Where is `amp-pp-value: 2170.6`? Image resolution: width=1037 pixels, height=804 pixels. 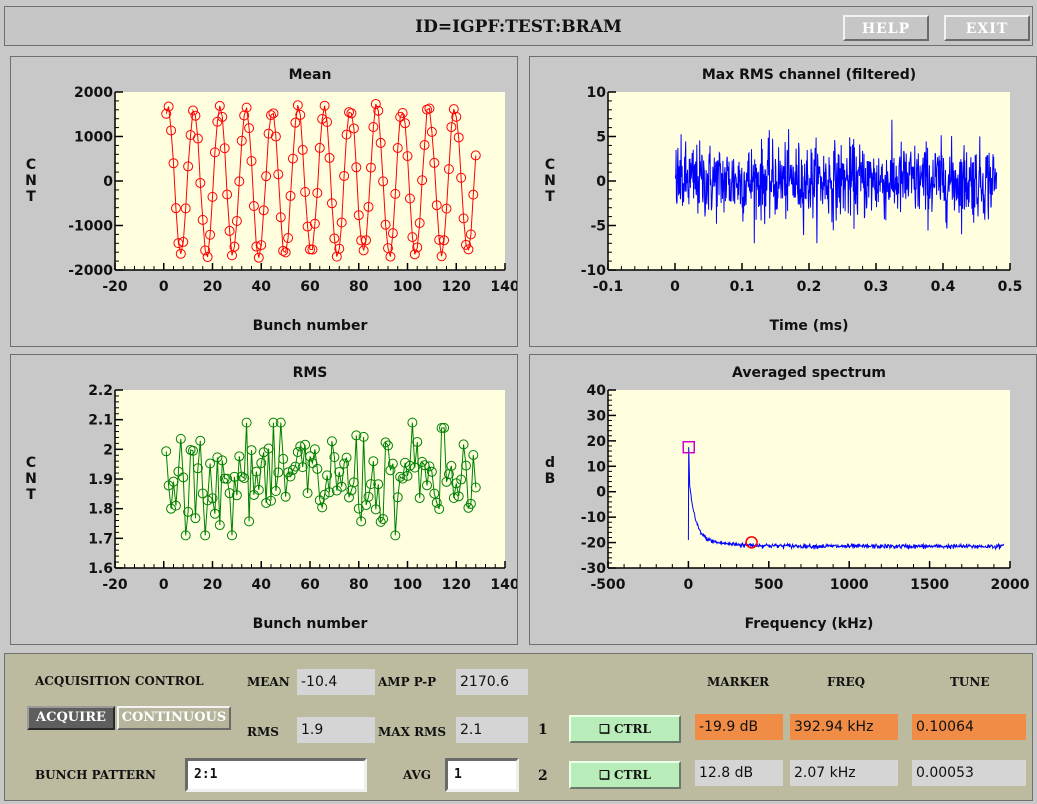 amp-pp-value: 2170.6 is located at coordinates (492, 682).